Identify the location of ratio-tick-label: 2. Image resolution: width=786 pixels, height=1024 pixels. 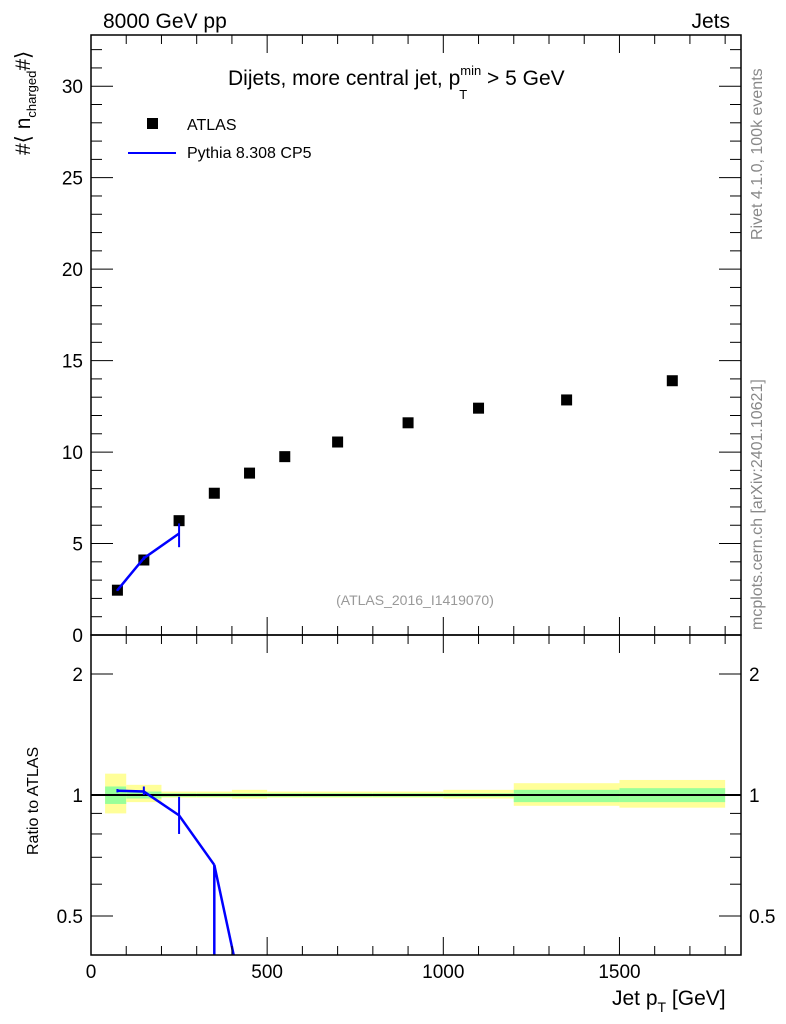
(77, 675).